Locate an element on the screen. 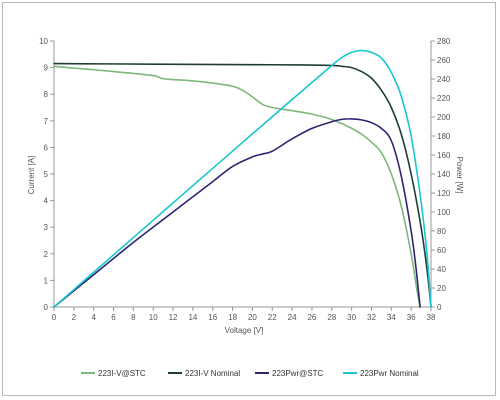  x-tick-label: 8 is located at coordinates (133, 317).